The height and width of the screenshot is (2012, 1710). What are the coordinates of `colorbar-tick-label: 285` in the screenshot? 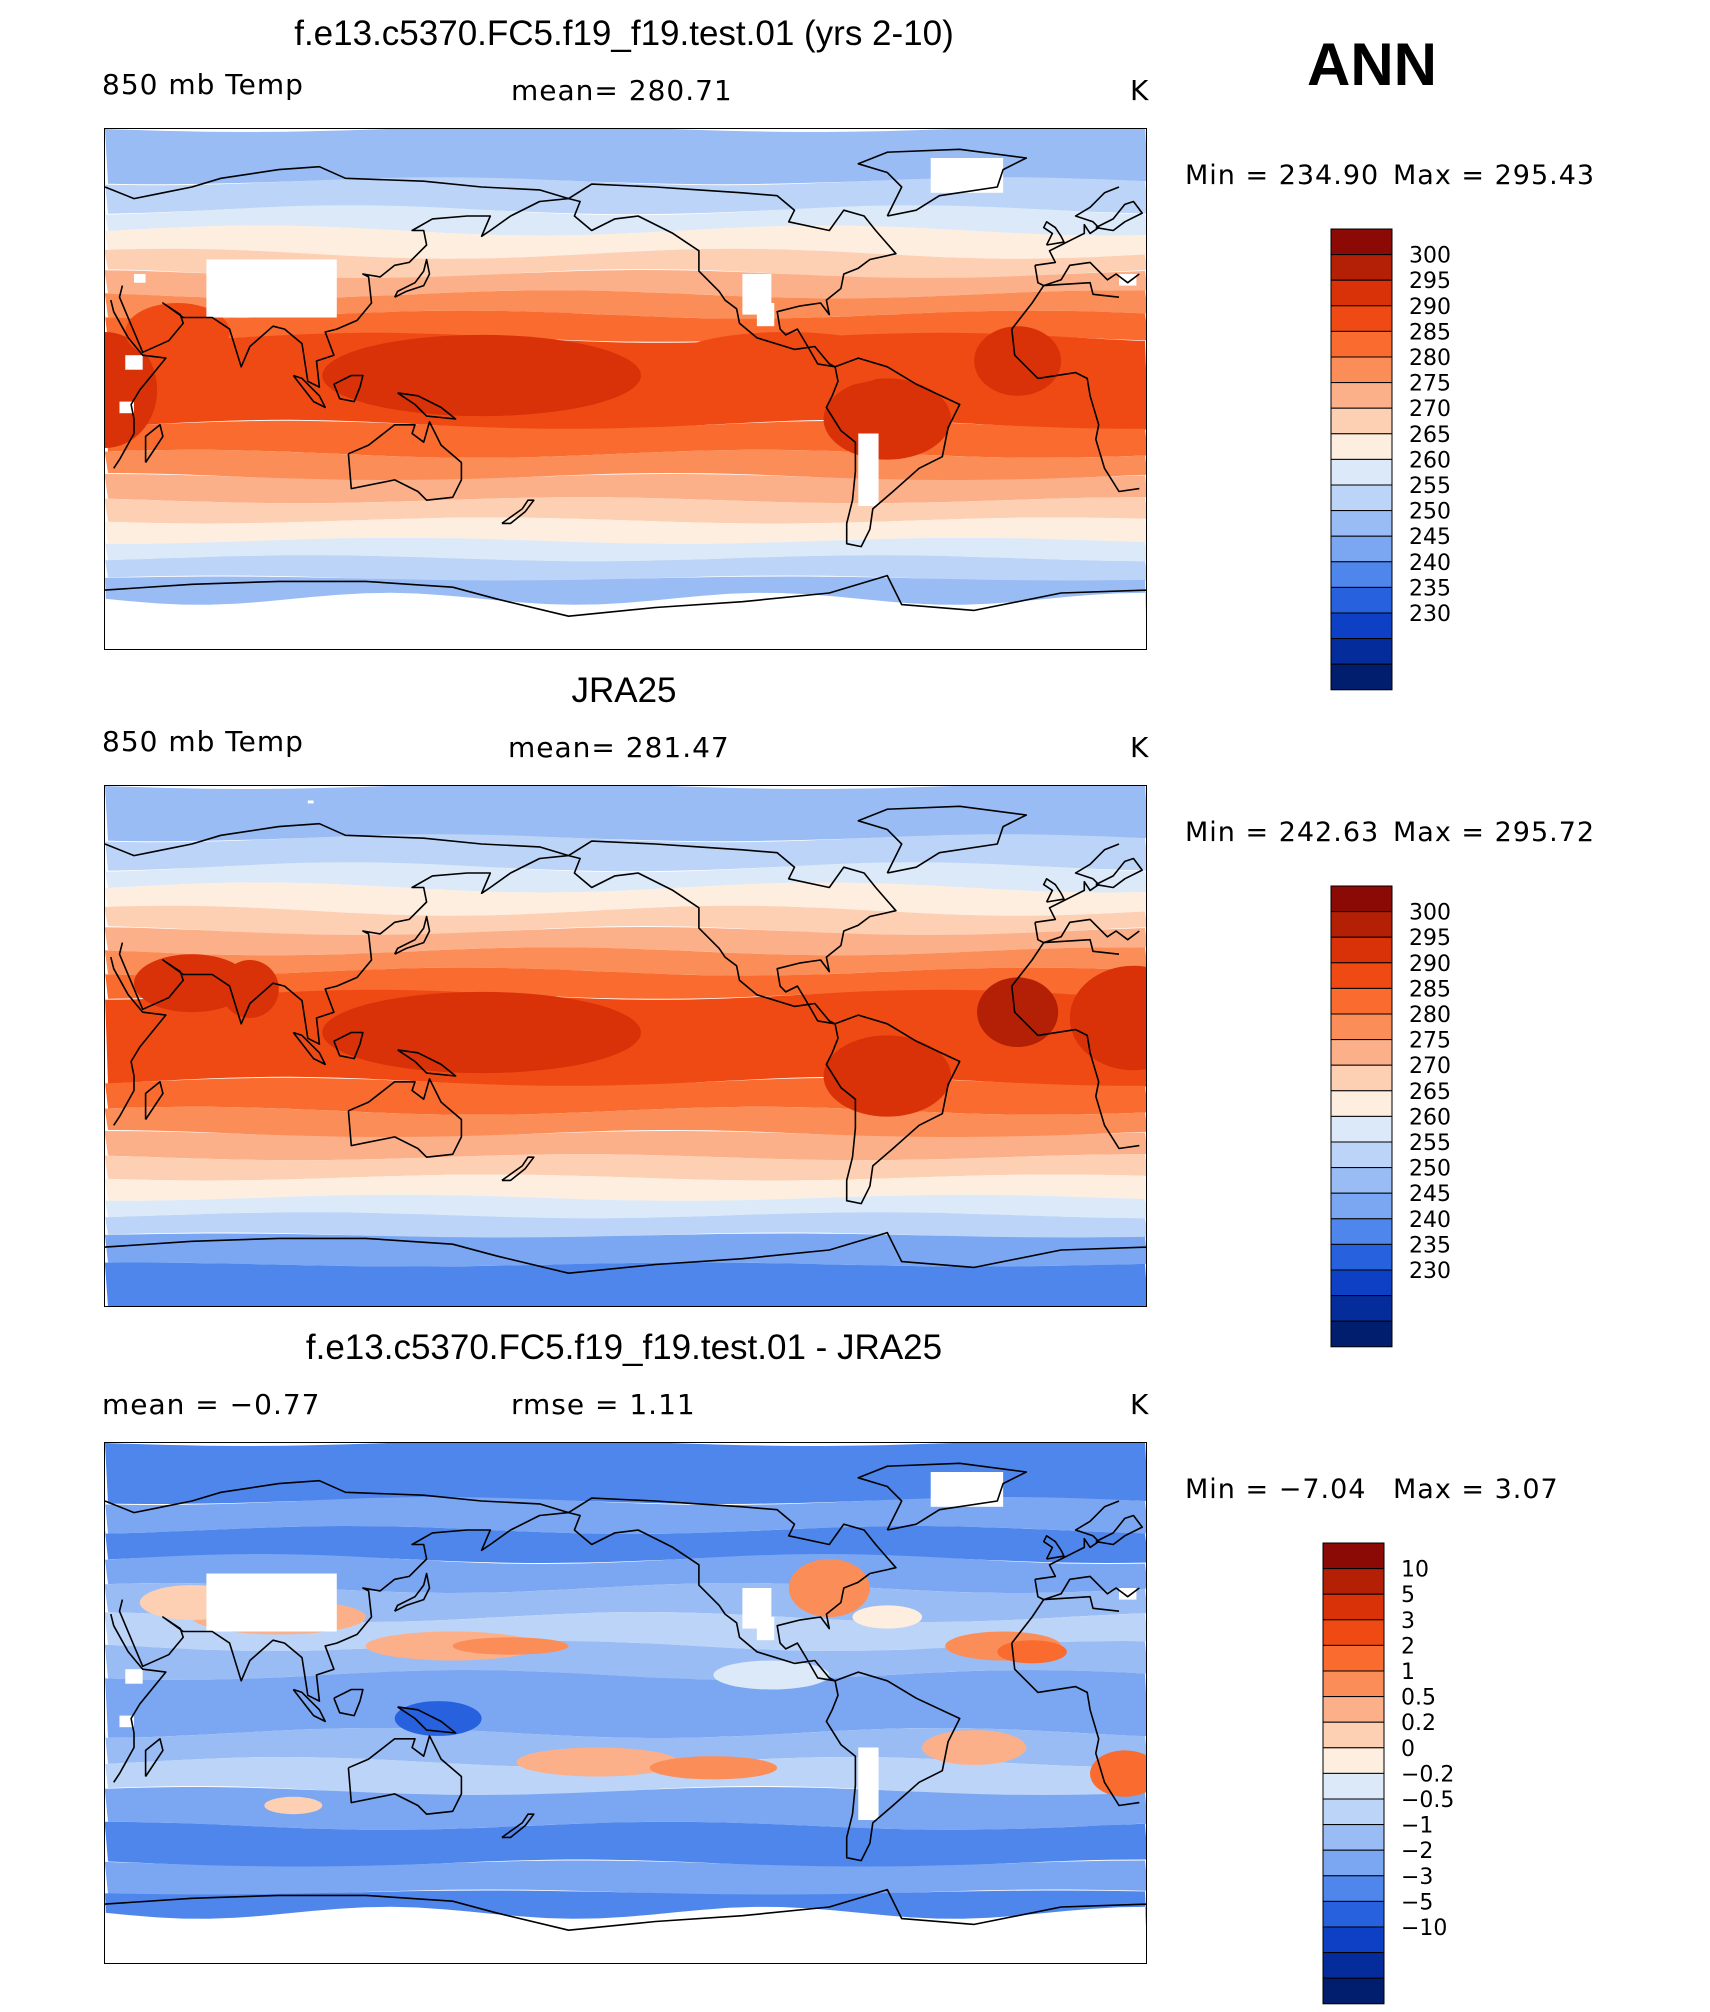 It's located at (1430, 989).